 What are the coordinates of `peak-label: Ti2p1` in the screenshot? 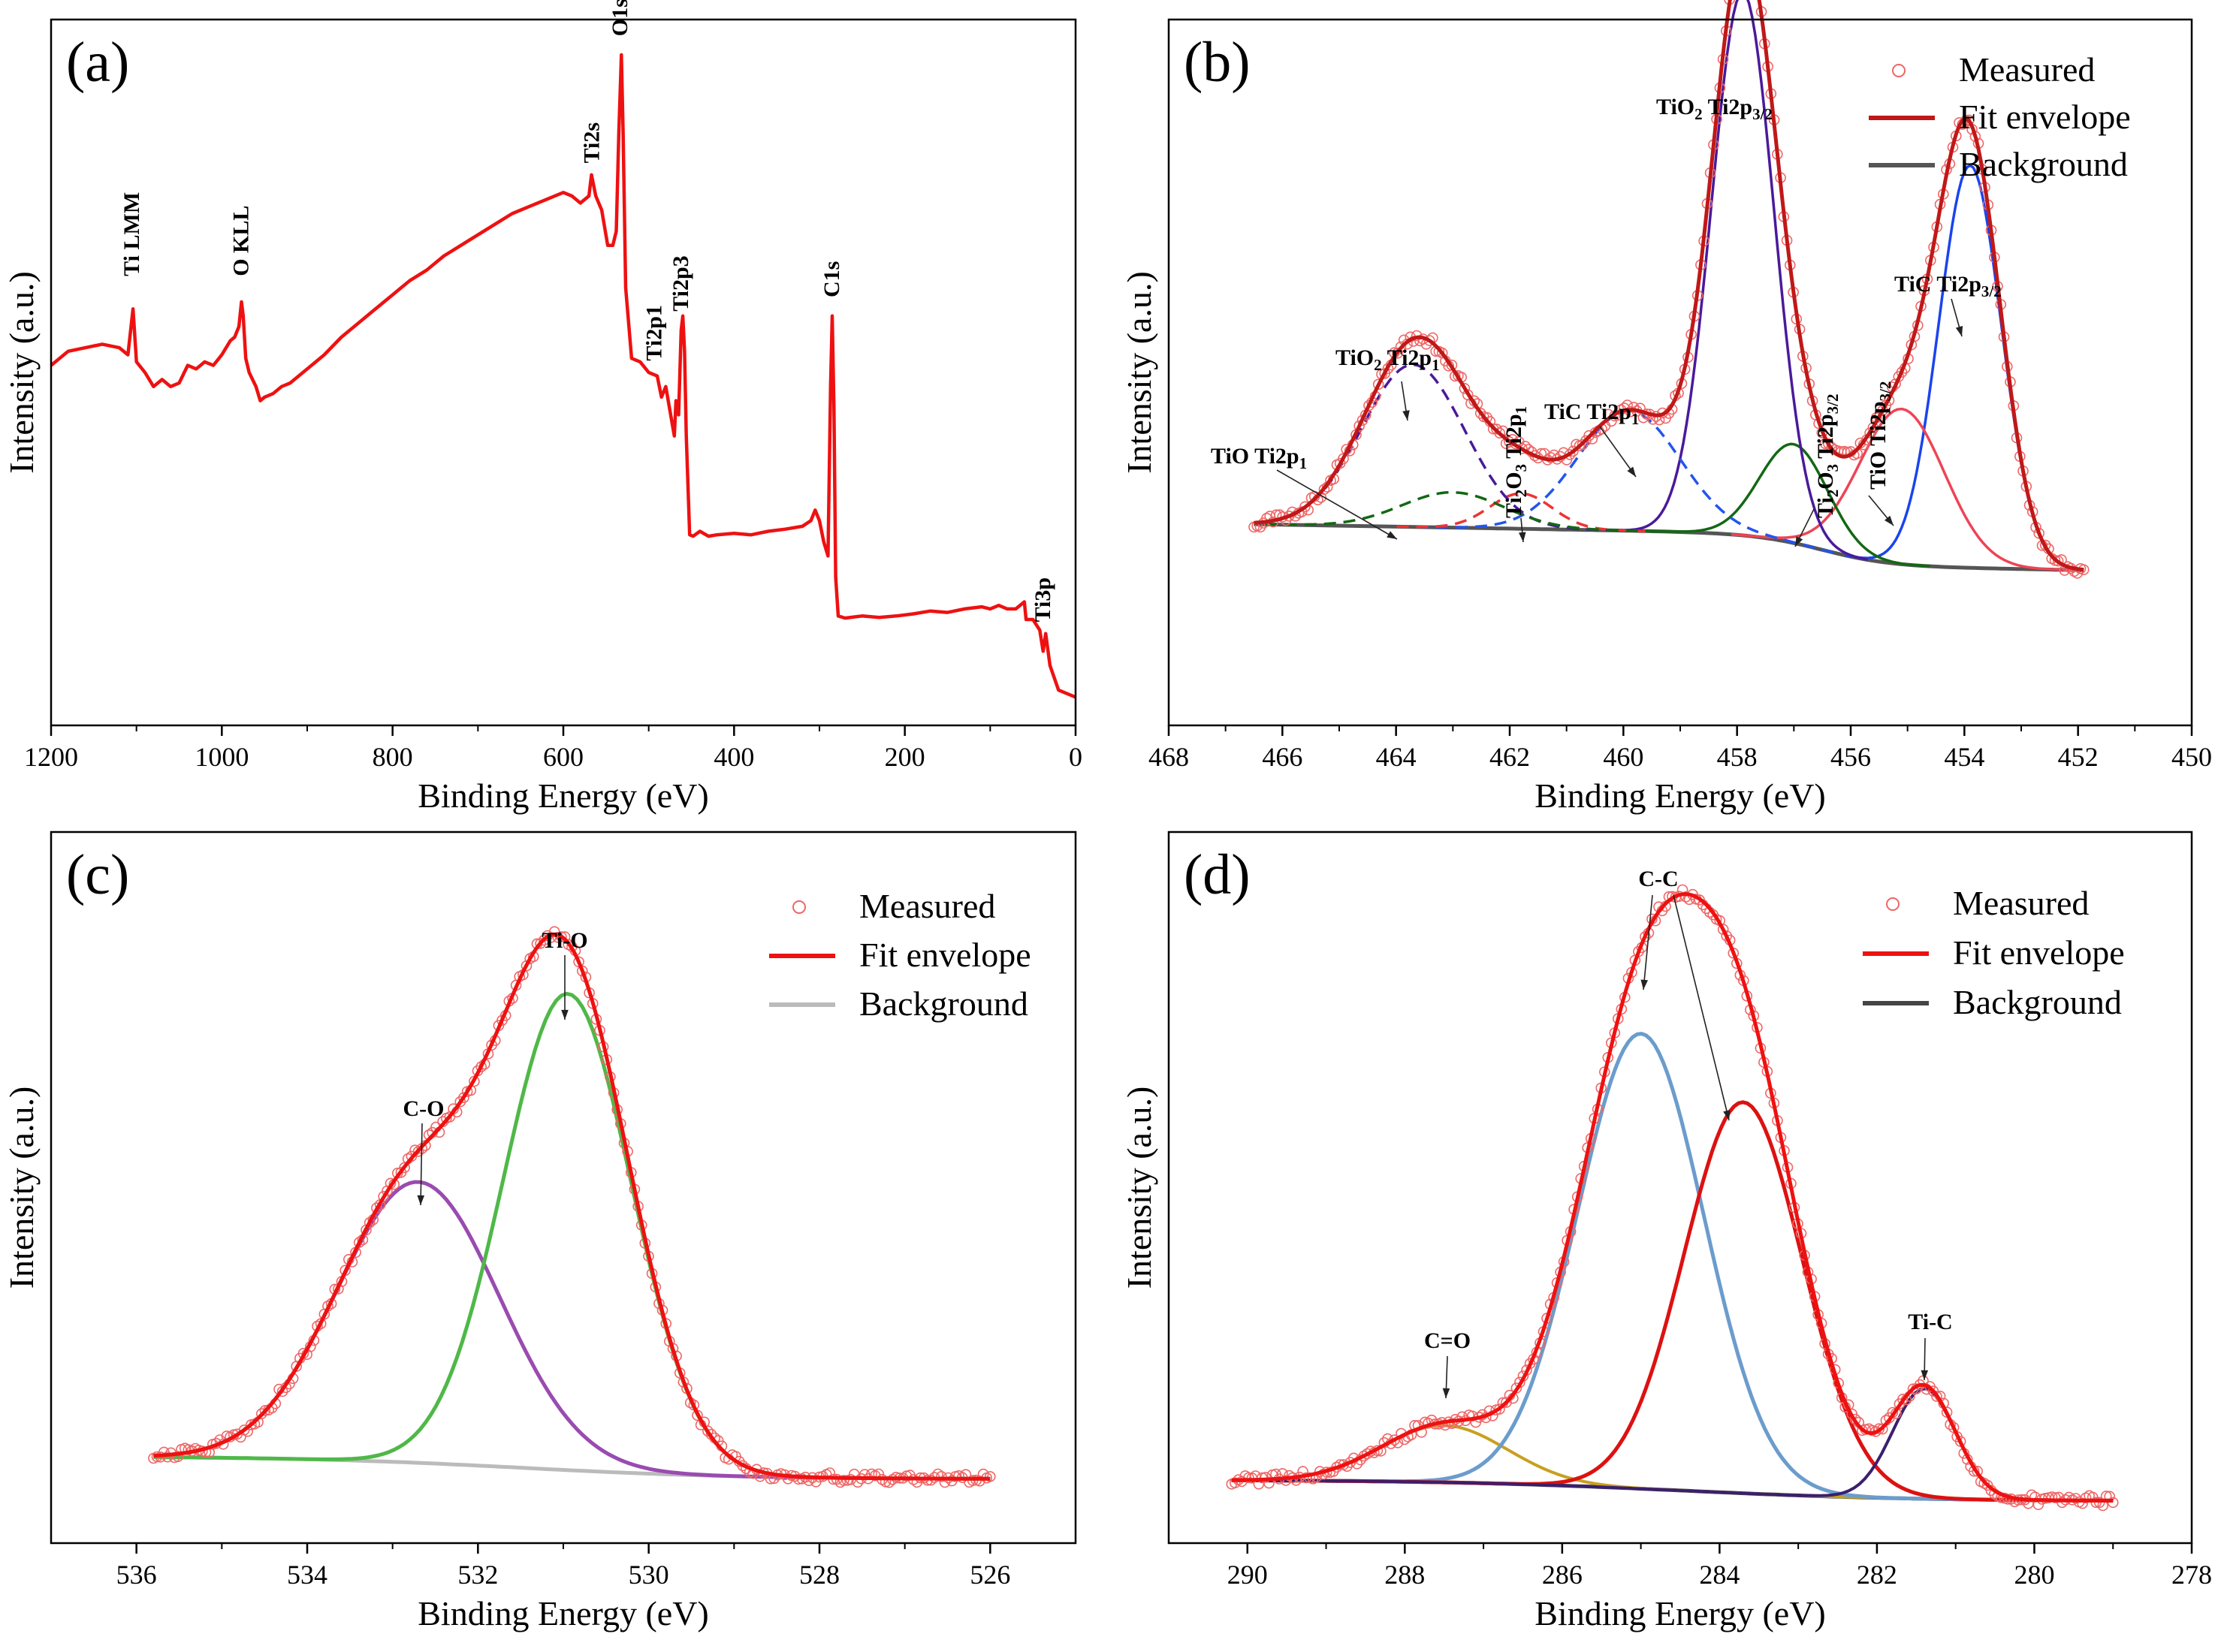 It's located at (654, 333).